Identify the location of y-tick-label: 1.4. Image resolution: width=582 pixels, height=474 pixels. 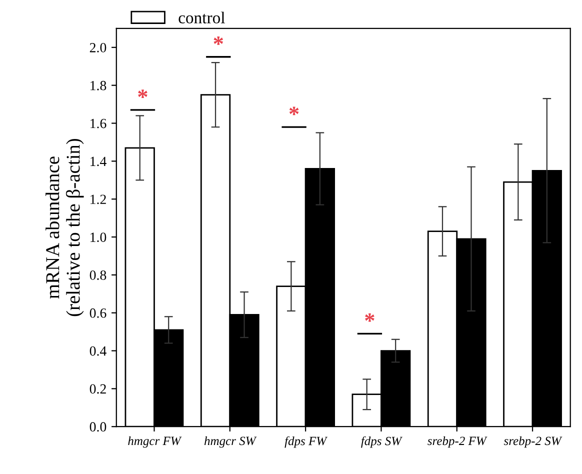
(98, 161).